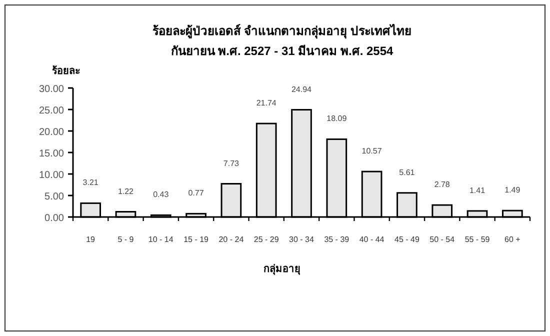 This screenshot has height=336, width=550. What do you see at coordinates (51, 175) in the screenshot?
I see `y-tick-label: 10.00` at bounding box center [51, 175].